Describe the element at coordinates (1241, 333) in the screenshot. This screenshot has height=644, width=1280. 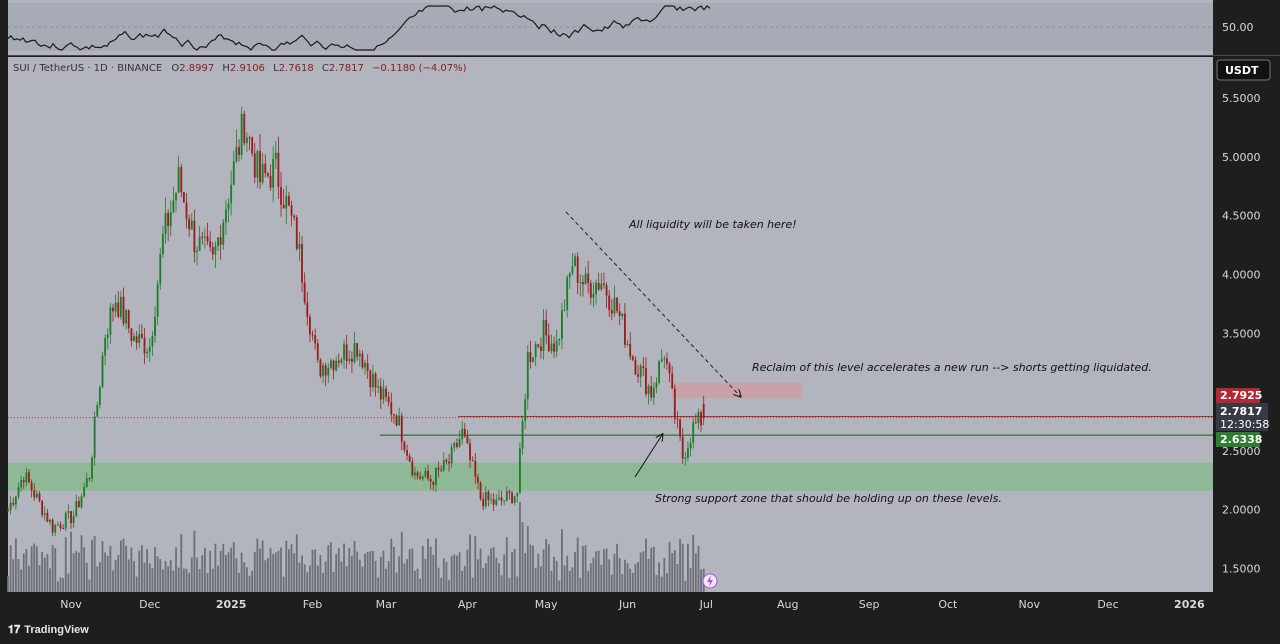
I see `price-tick-label: 3.5000` at that location.